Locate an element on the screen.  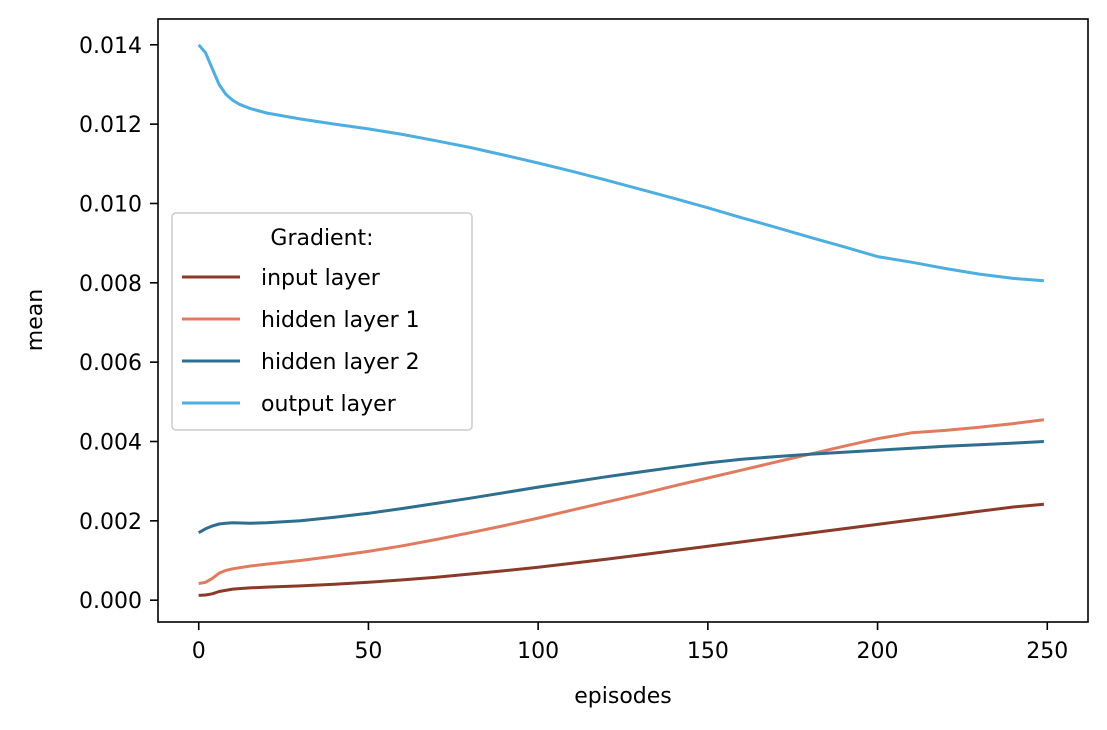
x-tick-label: 100 is located at coordinates (538, 651).